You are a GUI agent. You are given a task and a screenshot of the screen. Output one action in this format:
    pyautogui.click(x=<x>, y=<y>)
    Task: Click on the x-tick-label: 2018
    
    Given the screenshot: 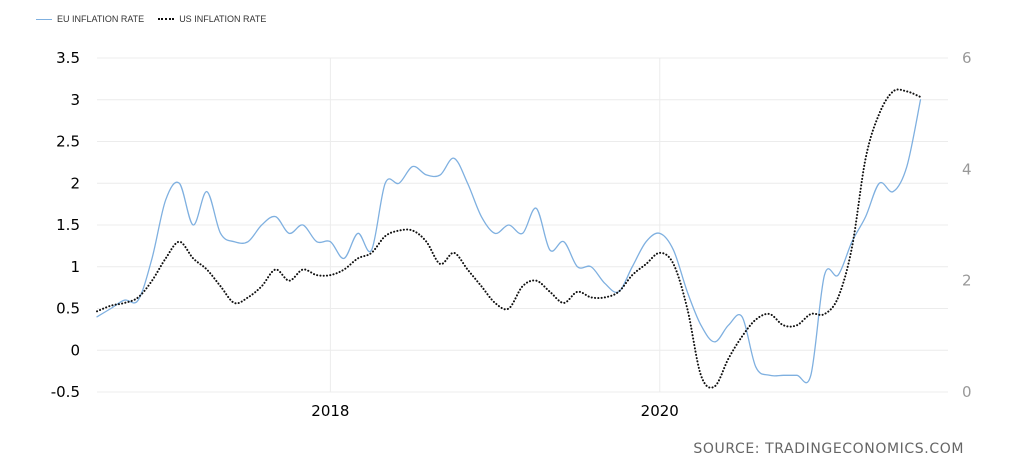 What is the action you would take?
    pyautogui.click(x=330, y=411)
    